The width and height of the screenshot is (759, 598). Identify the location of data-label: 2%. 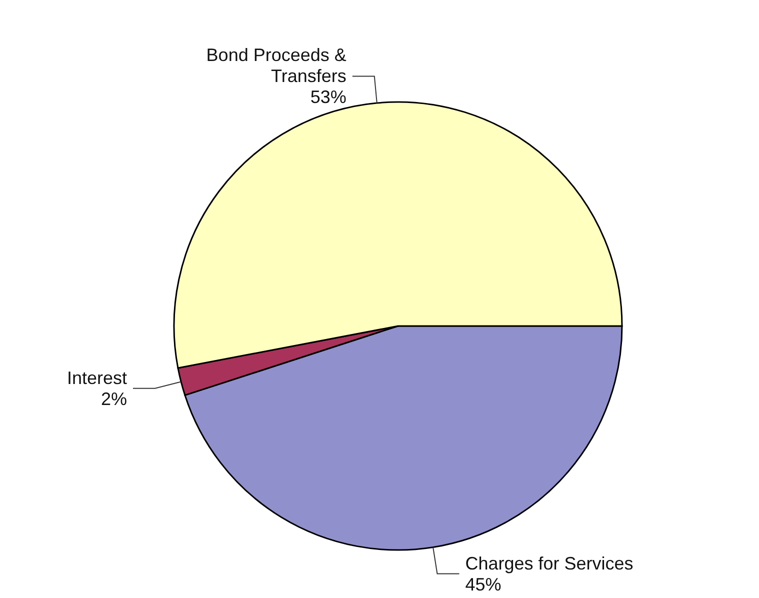
(113, 398).